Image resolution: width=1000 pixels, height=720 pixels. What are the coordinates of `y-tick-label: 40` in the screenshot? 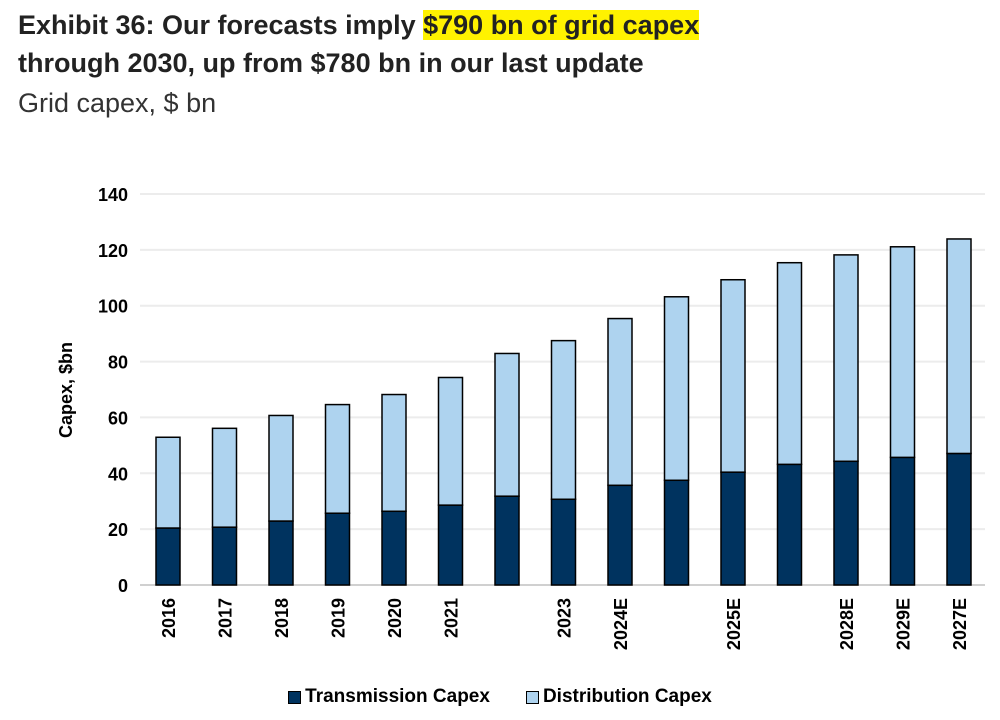 It's located at (118, 474).